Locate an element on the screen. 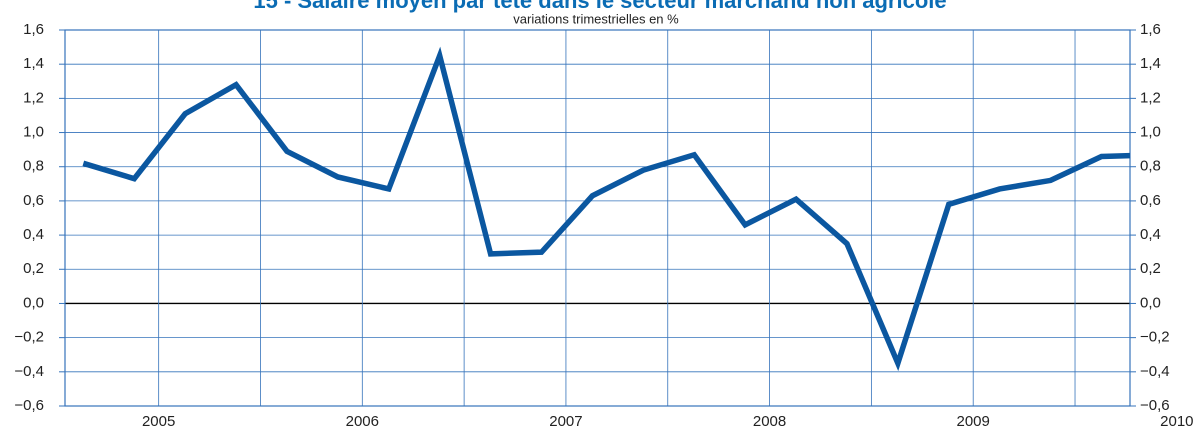 This screenshot has height=434, width=1201. y-tick-label: 0,4 is located at coordinates (33, 234).